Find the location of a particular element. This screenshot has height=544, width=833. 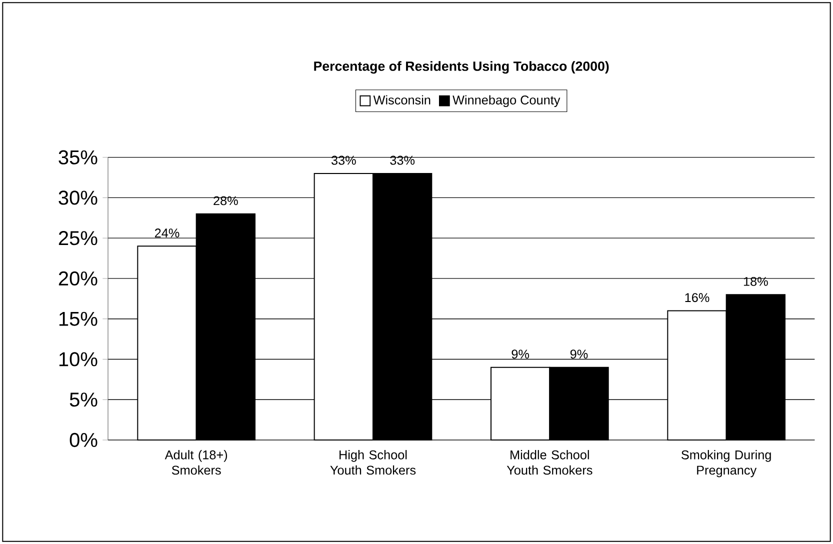

data-label: 16% is located at coordinates (697, 297).